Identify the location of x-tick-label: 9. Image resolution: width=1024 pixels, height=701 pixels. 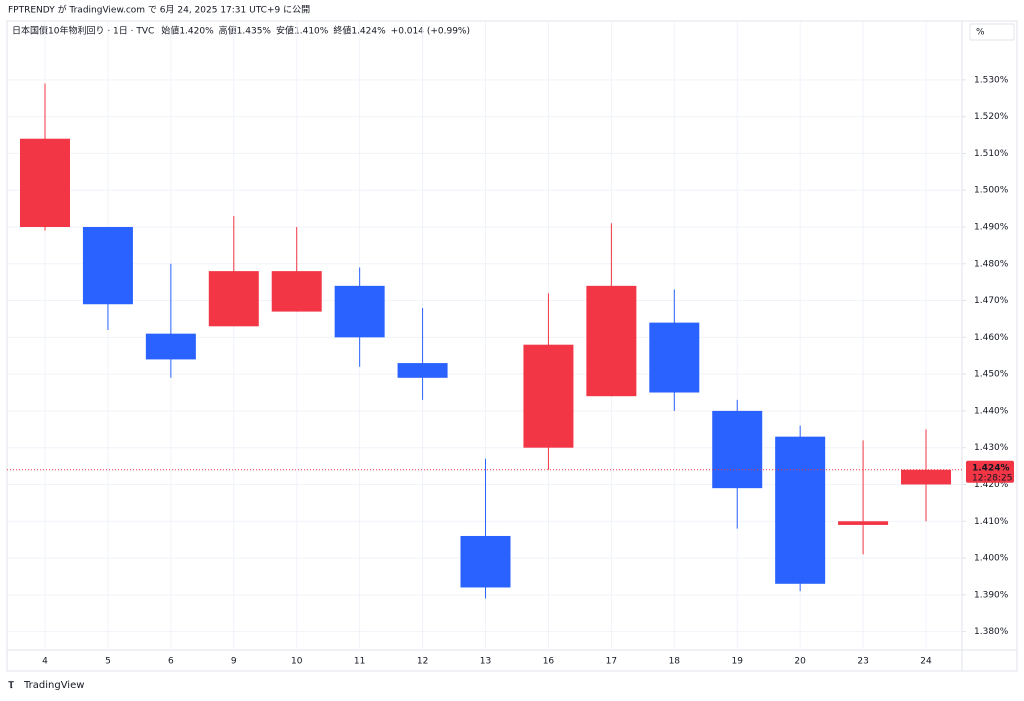
(234, 662).